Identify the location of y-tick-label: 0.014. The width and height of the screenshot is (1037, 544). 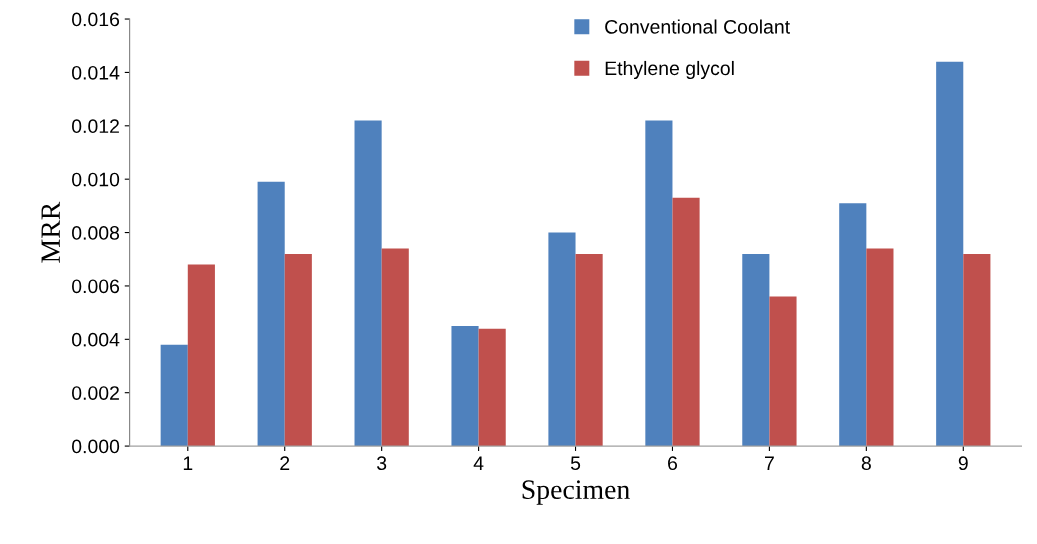
(96, 72).